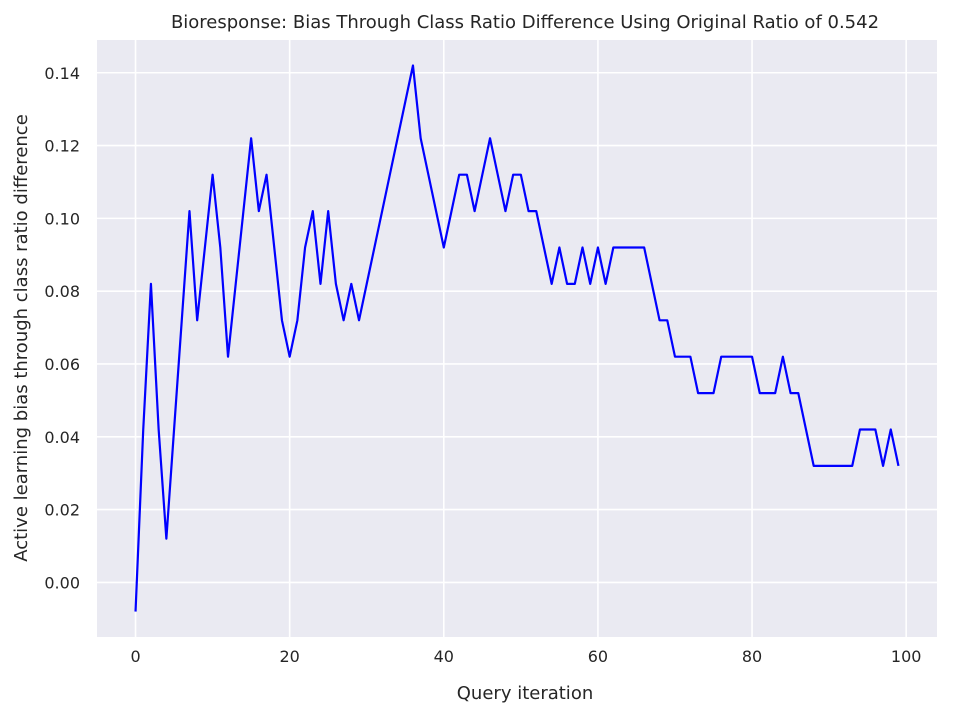  What do you see at coordinates (289, 656) in the screenshot?
I see `x-tick-label: 20` at bounding box center [289, 656].